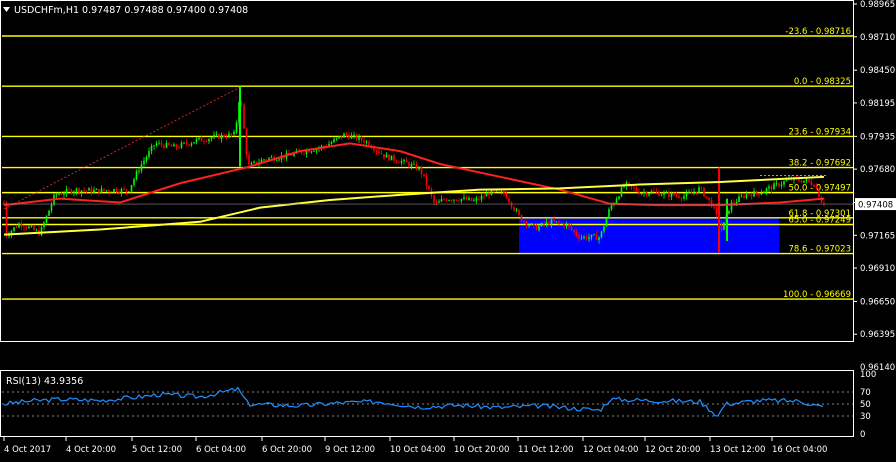  What do you see at coordinates (877, 269) in the screenshot?
I see `price-axis-label: 0.96910` at bounding box center [877, 269].